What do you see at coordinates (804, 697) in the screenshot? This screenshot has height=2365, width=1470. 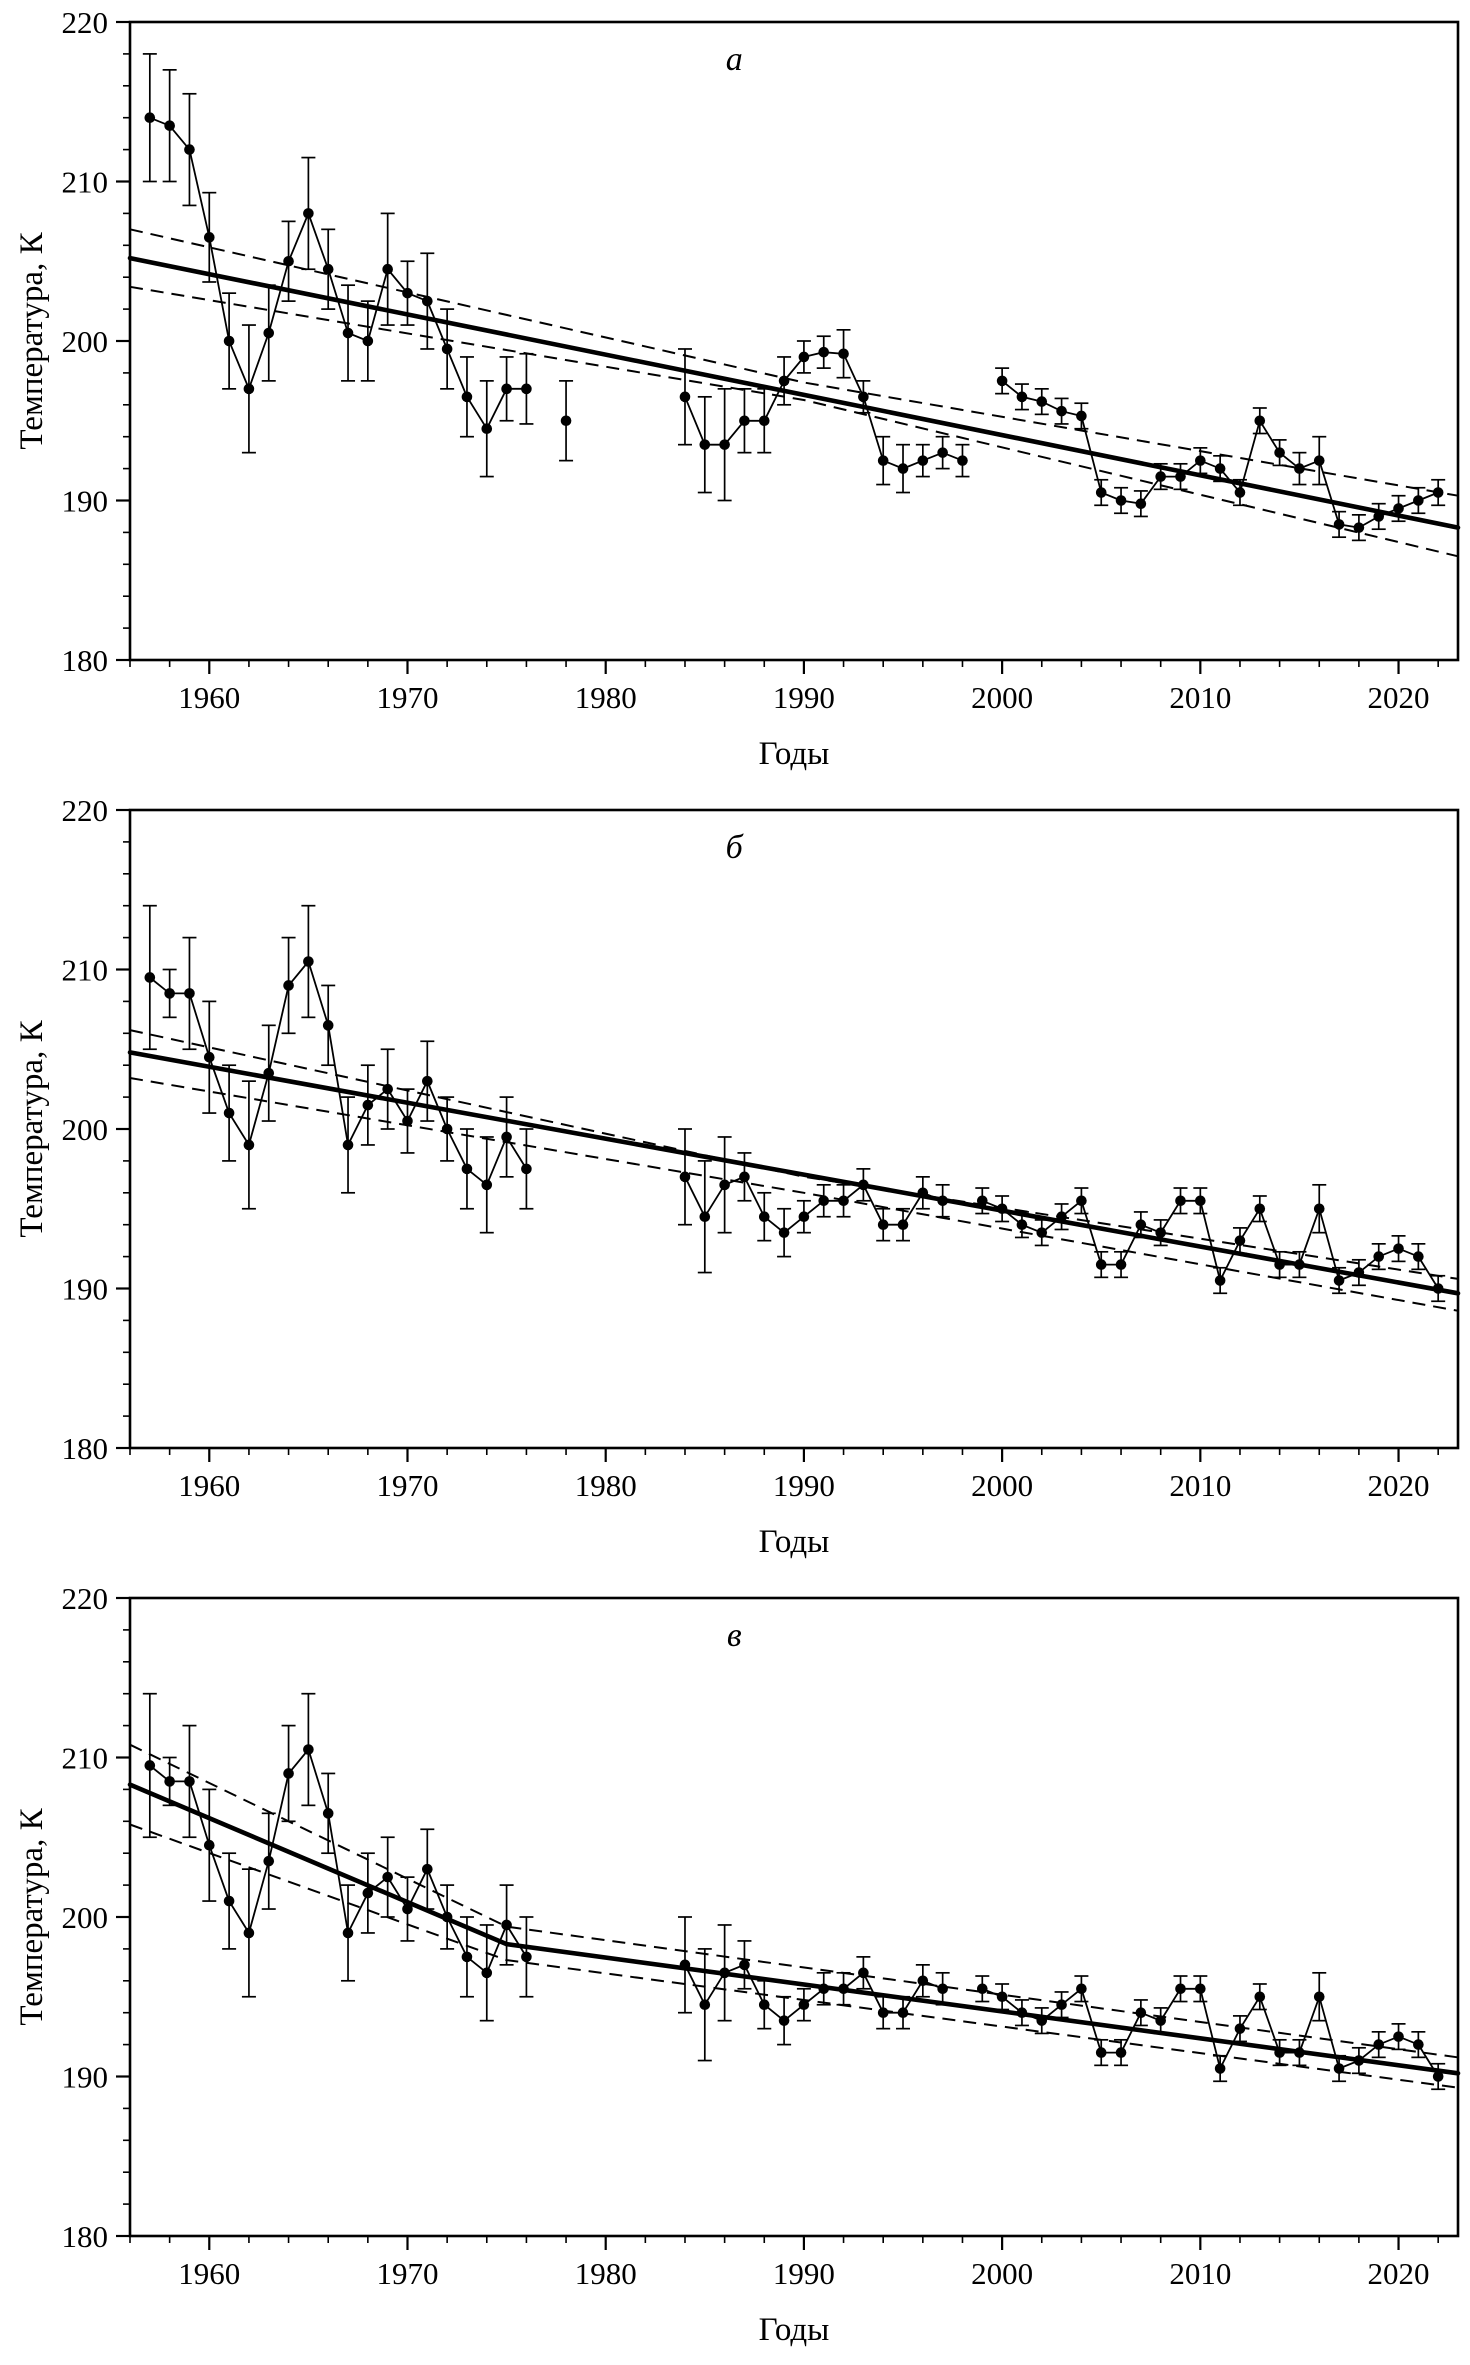 I see `x-tick-label: 1990` at bounding box center [804, 697].